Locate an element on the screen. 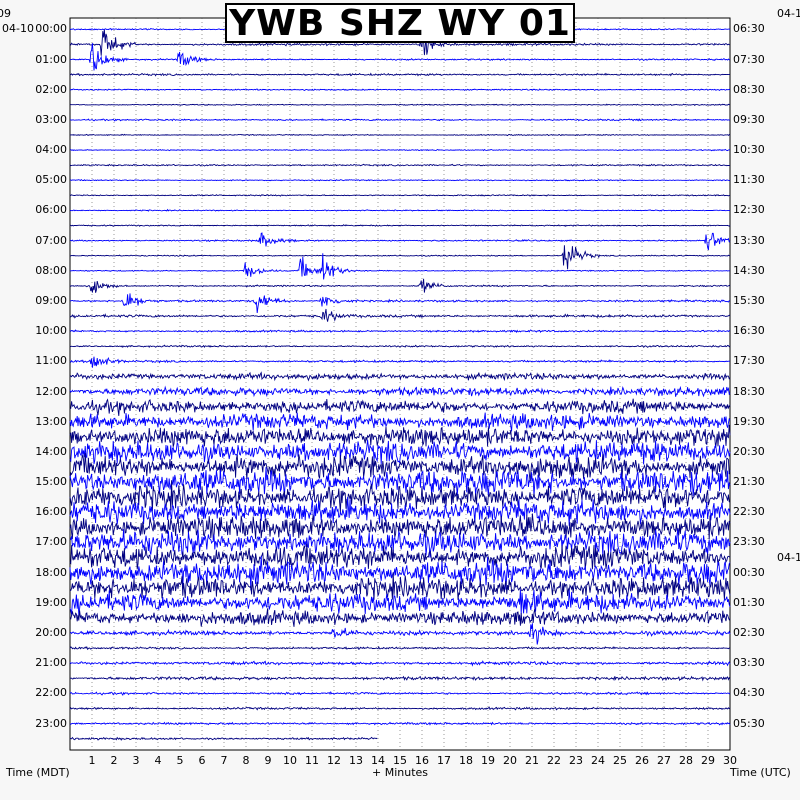 Image resolution: width=800 pixels, height=800 pixels. x-tick-label: 6 is located at coordinates (202, 760).